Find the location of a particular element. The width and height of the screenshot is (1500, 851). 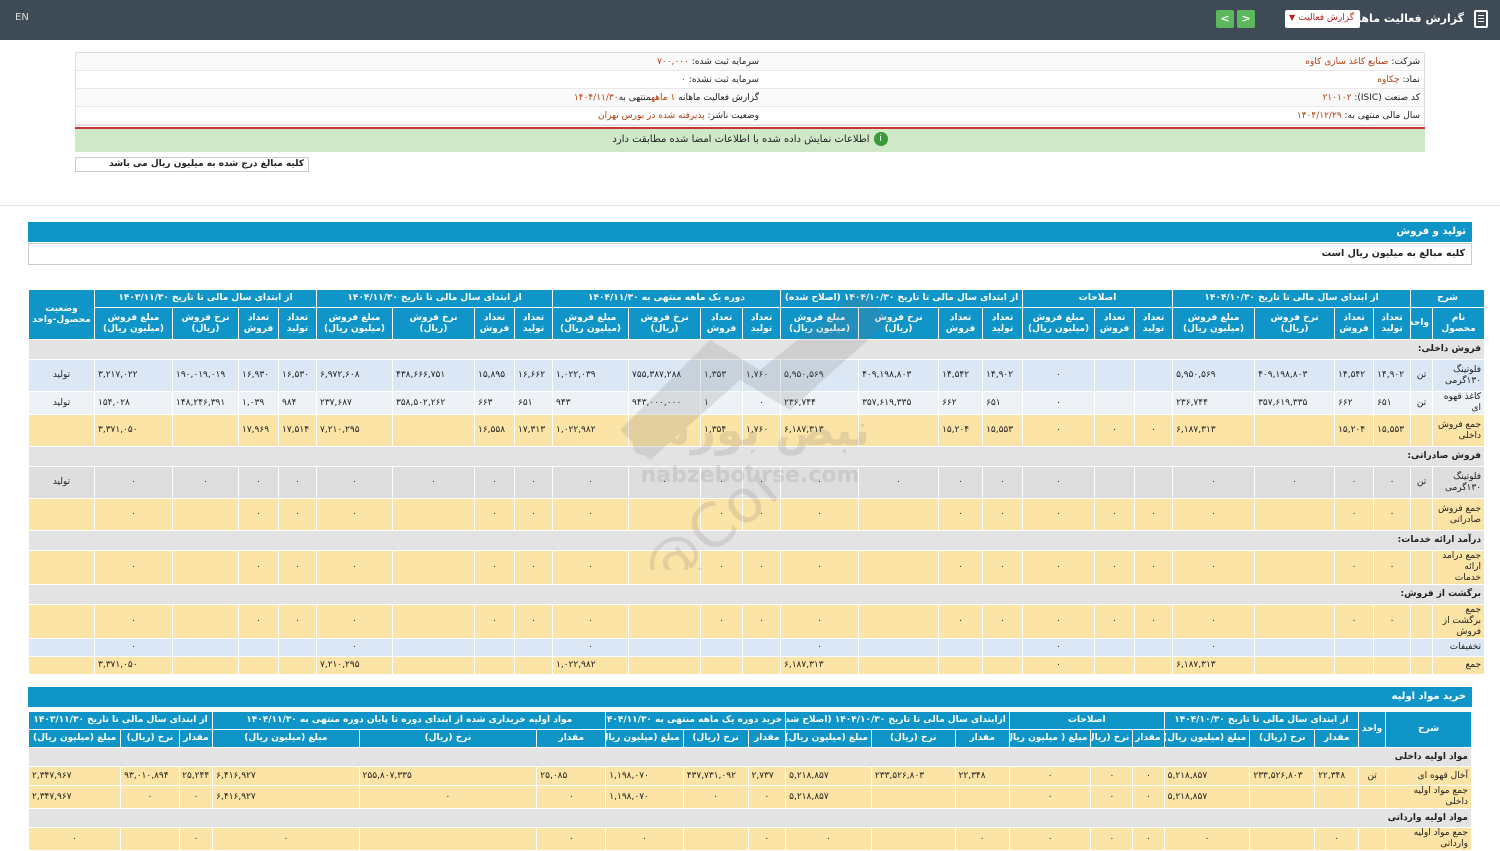

isic-value: ۲۱۰۱۰۲ is located at coordinates (1337, 98).